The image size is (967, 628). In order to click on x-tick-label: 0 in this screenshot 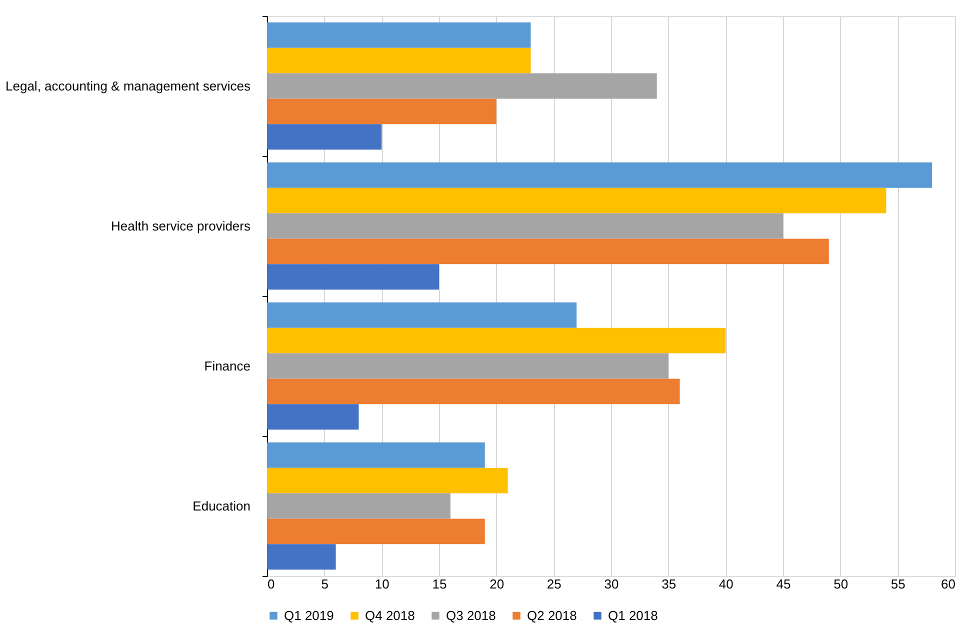, I will do `click(271, 584)`.